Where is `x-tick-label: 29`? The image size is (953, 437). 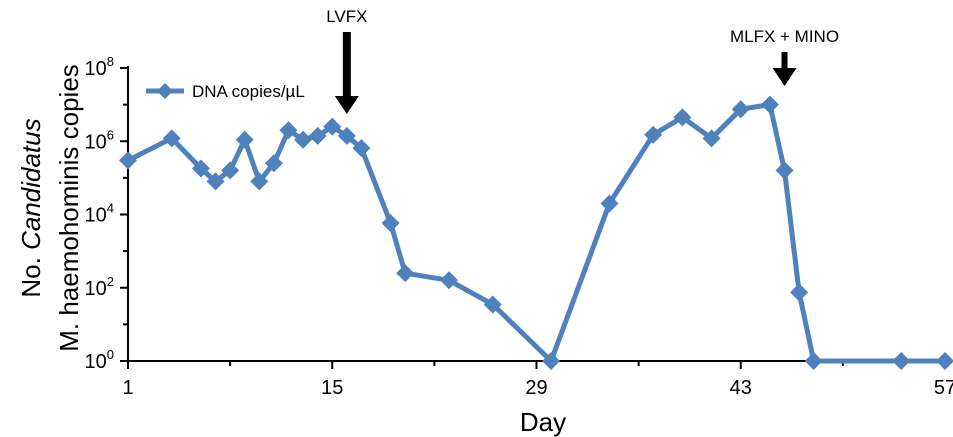 x-tick-label: 29 is located at coordinates (536, 388).